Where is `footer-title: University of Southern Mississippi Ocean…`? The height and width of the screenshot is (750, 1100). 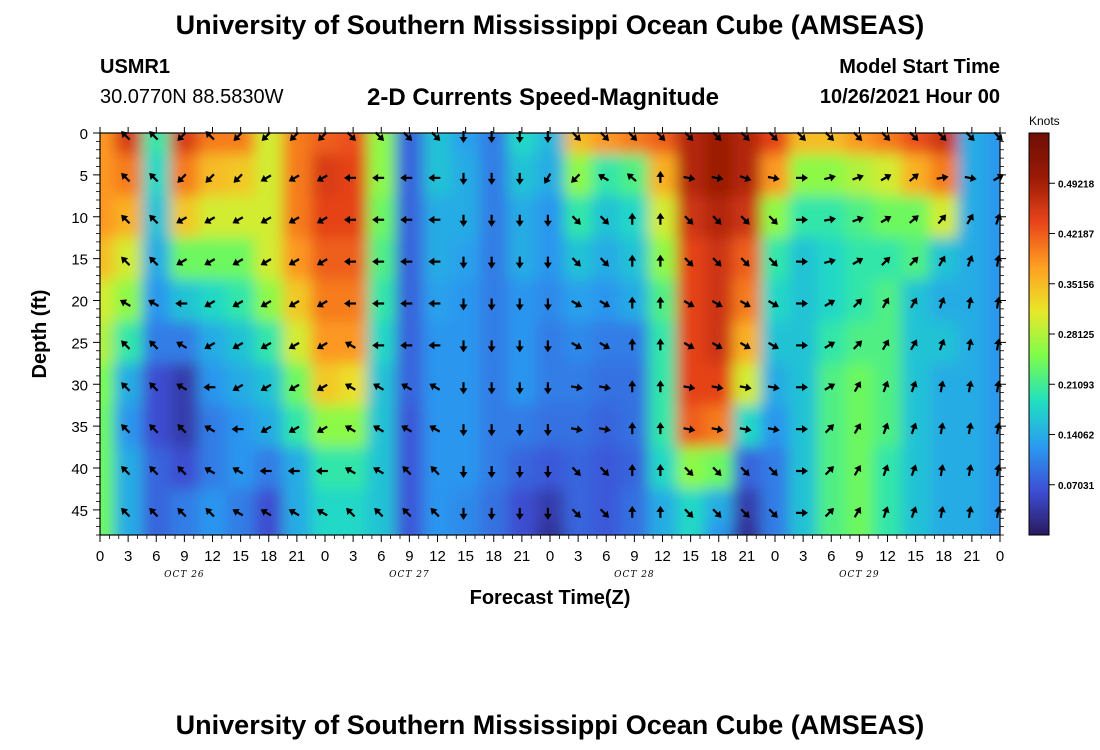 footer-title: University of Southern Mississippi Ocean… is located at coordinates (550, 725).